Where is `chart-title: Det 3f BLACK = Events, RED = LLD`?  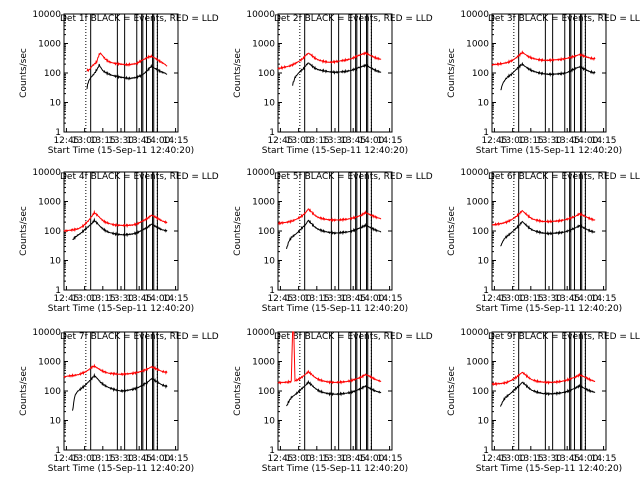 chart-title: Det 3f BLACK = Events, RED = LLD is located at coordinates (564, 19).